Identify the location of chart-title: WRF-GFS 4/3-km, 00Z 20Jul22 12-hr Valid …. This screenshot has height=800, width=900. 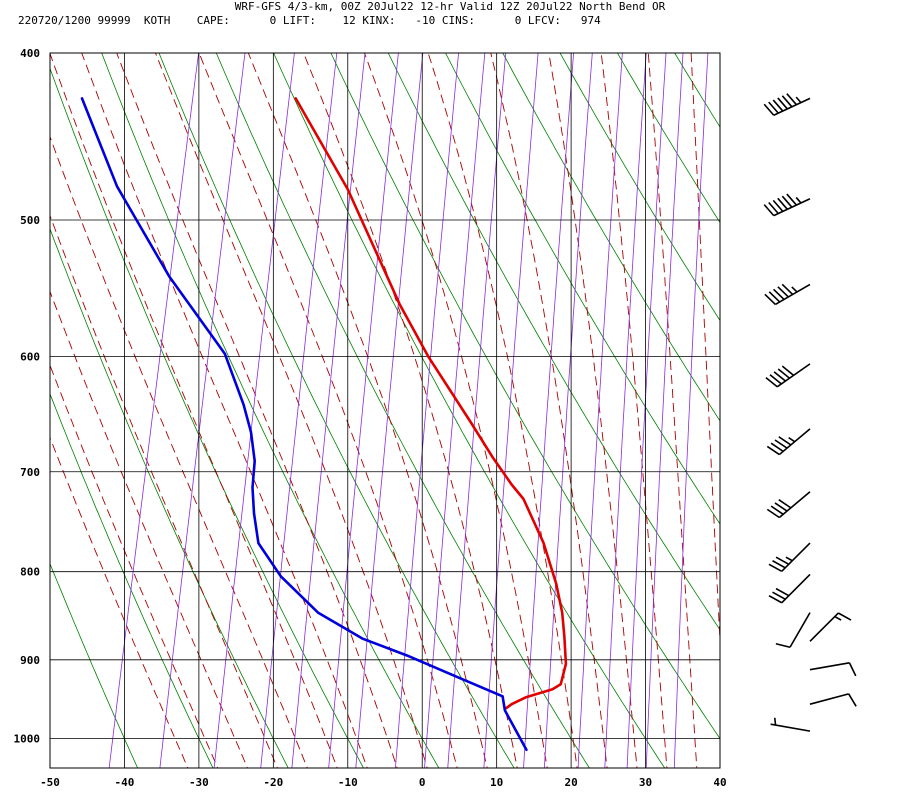
(450, 6).